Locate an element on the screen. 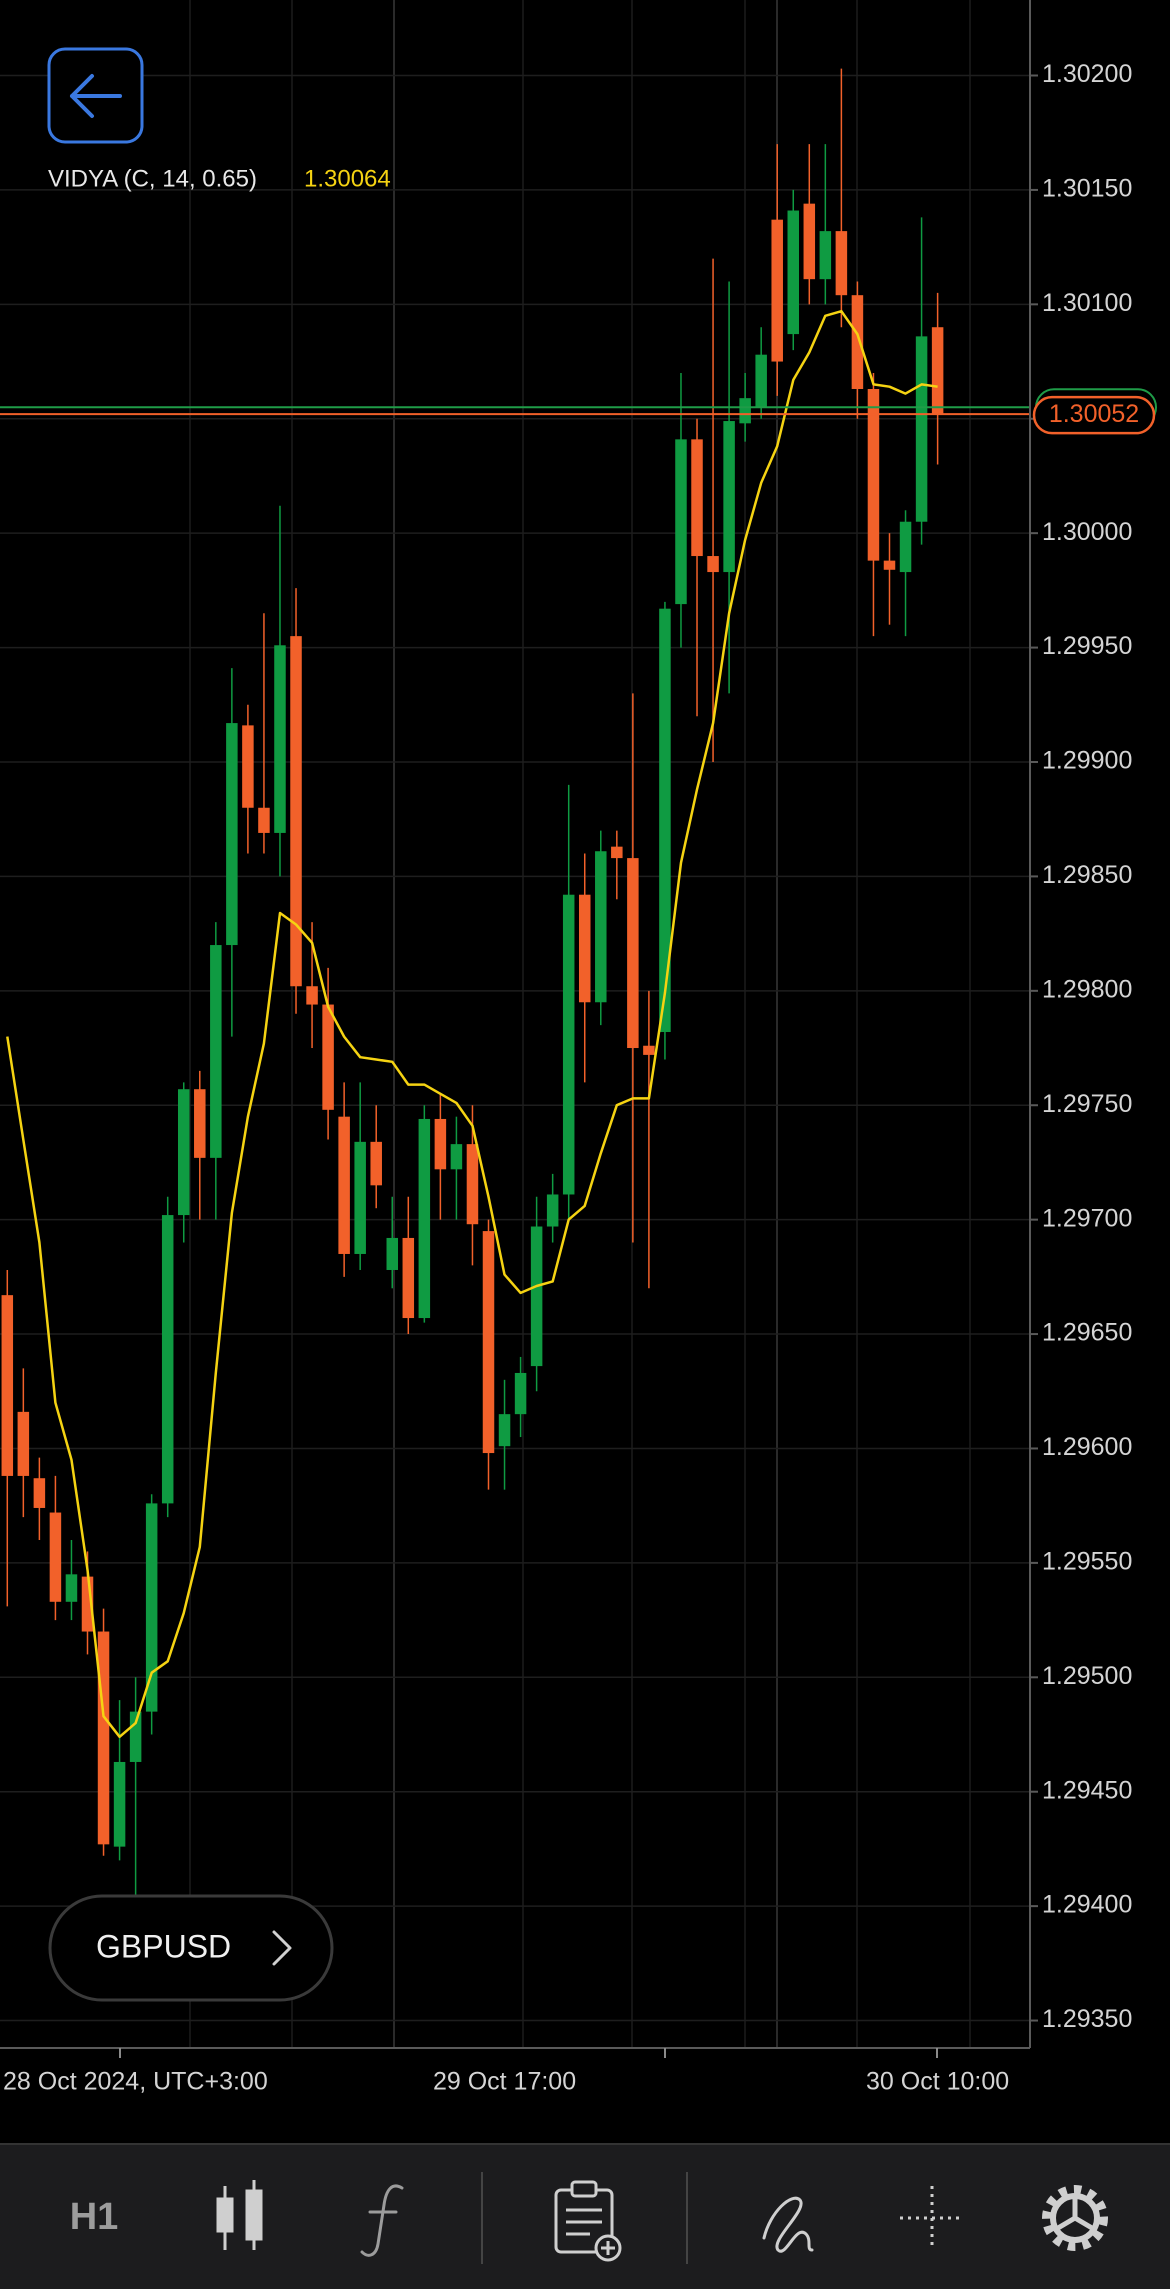 The image size is (1170, 2289). timeframe-button: H1 is located at coordinates (94, 2217).